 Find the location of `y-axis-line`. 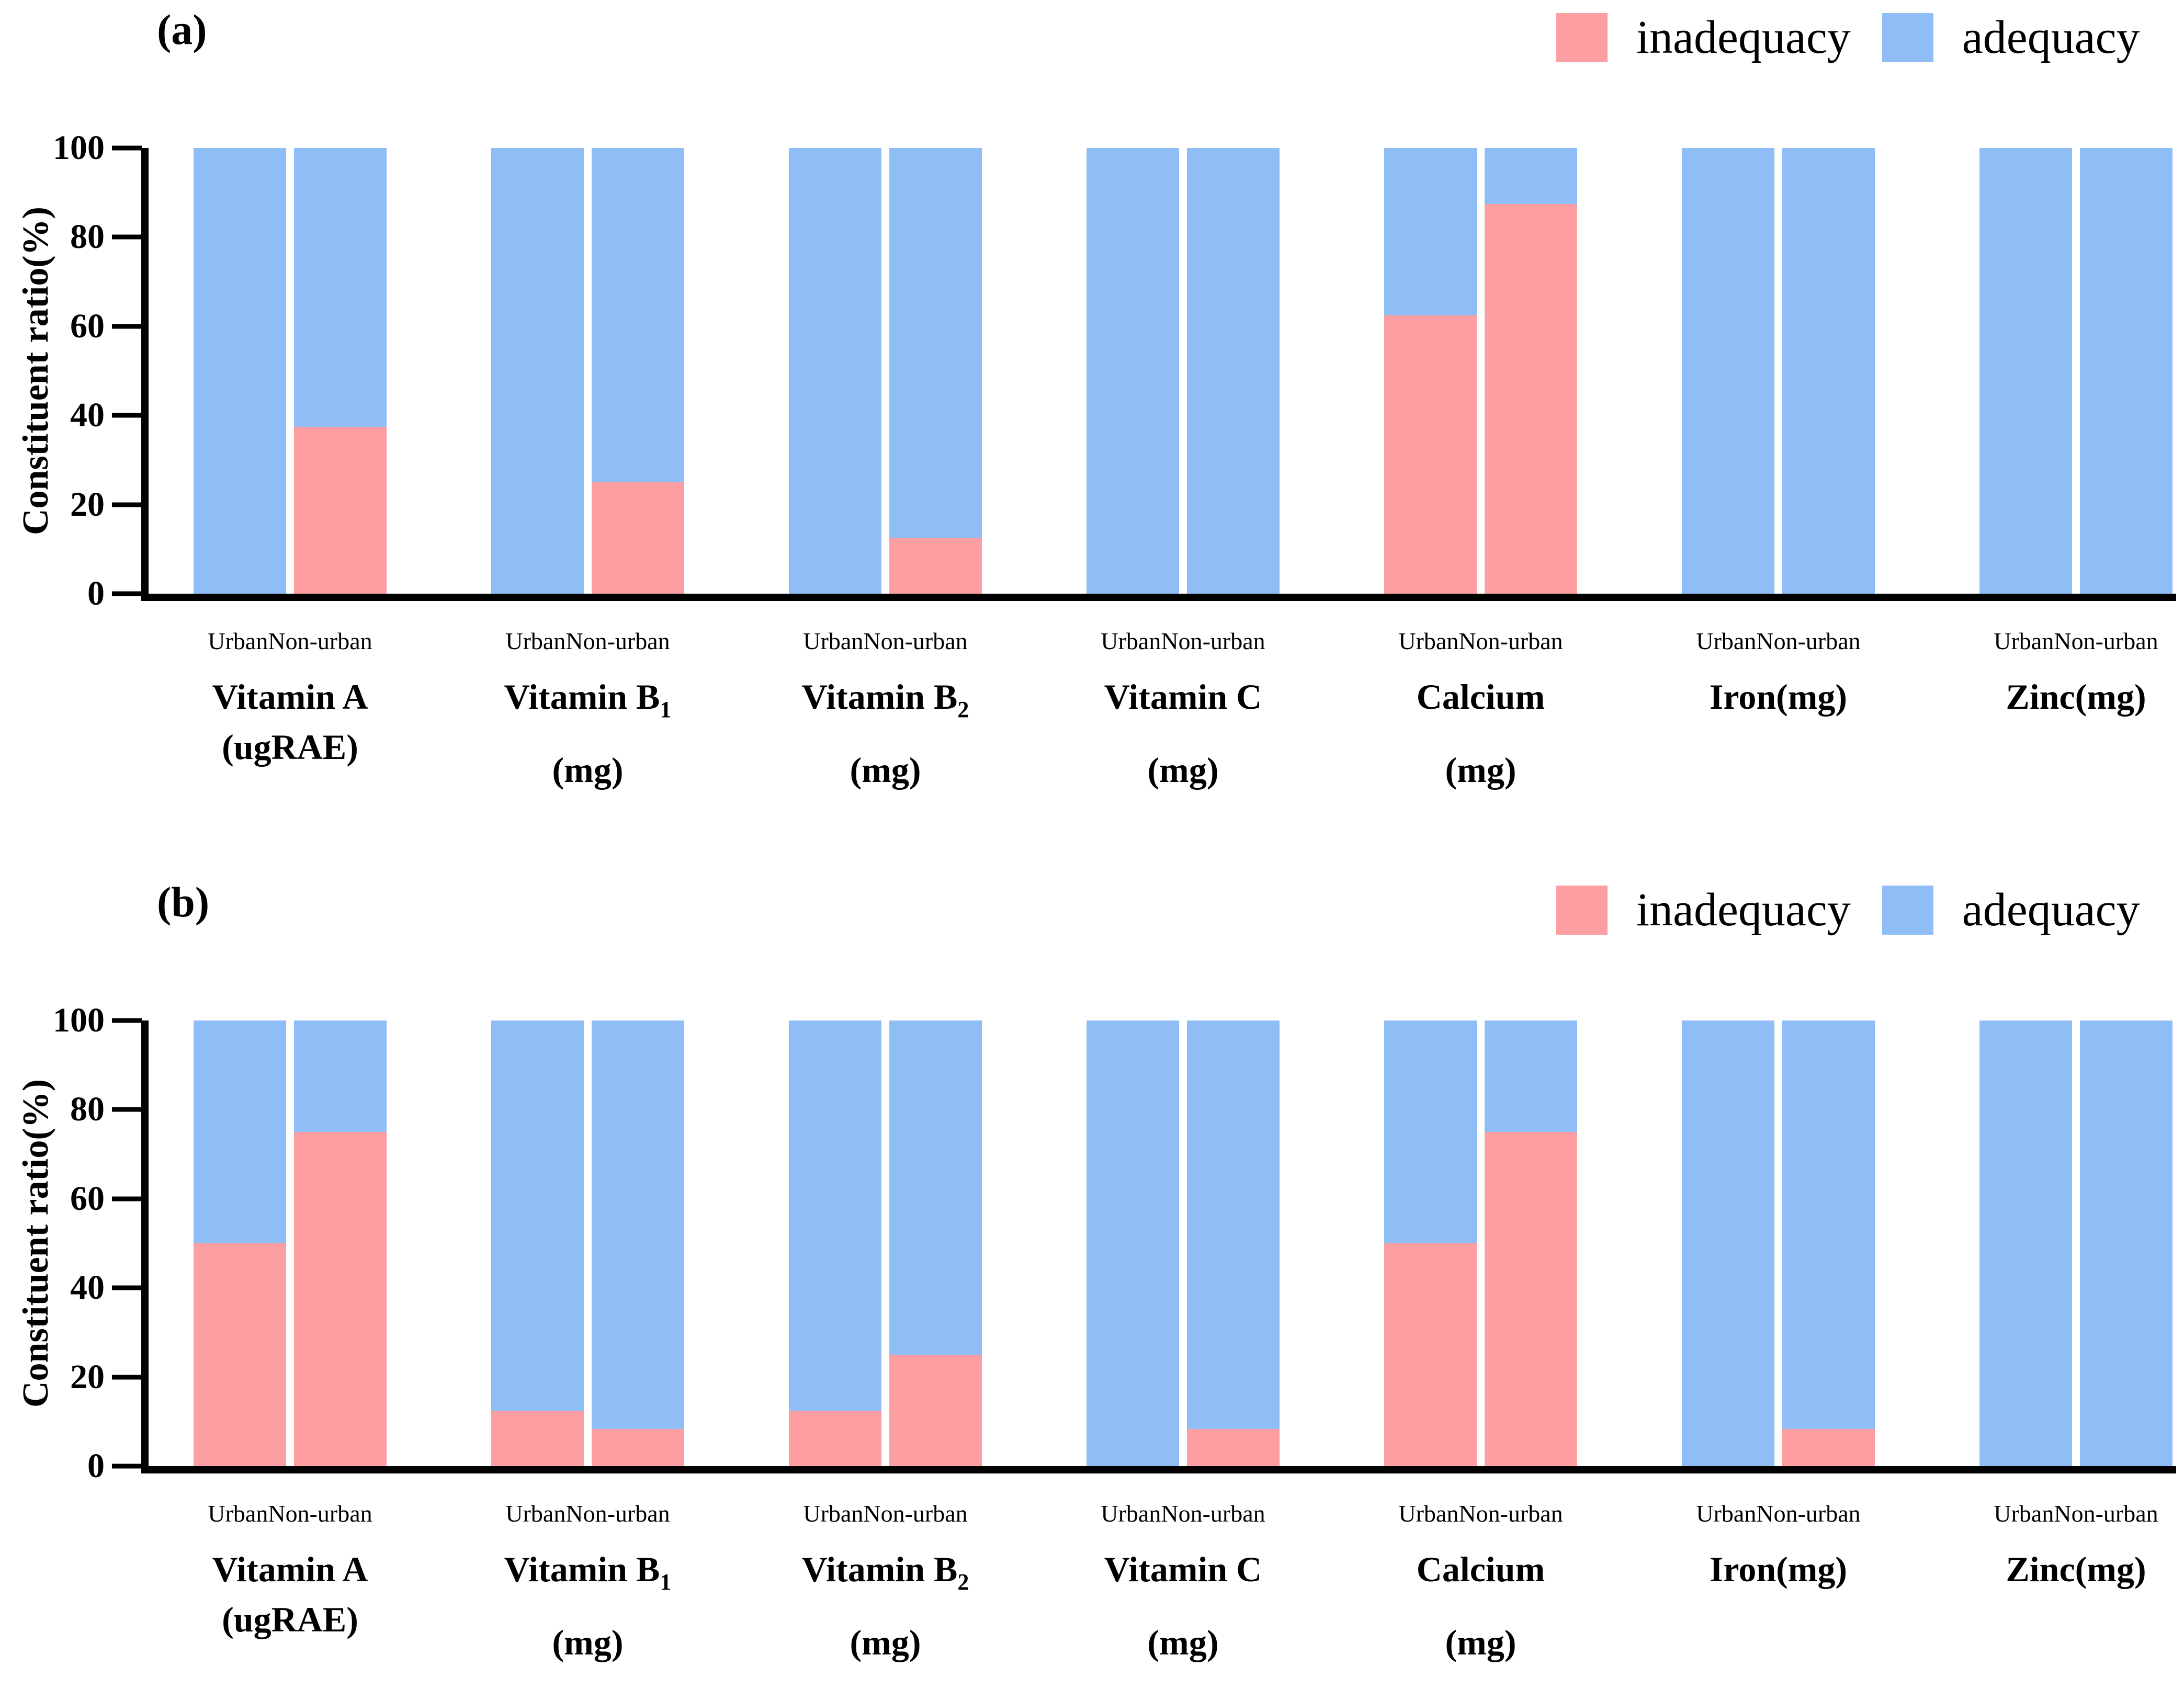

y-axis-line is located at coordinates (145, 374).